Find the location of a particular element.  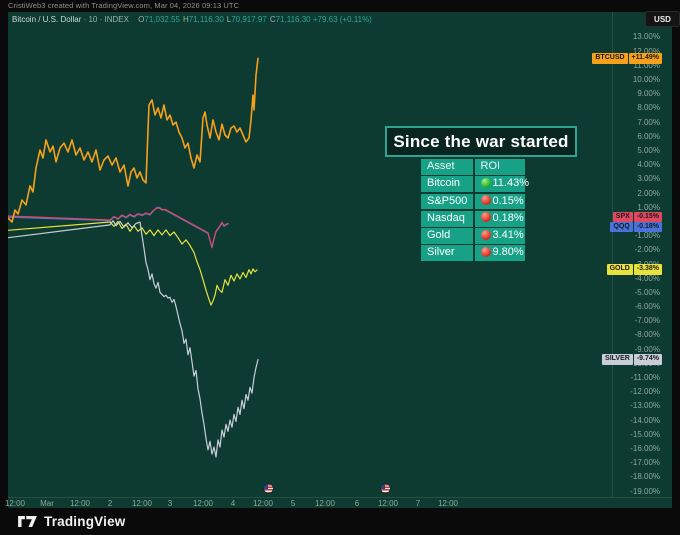

qqq-axis-label: QQQ -0.18% is located at coordinates (636, 227).